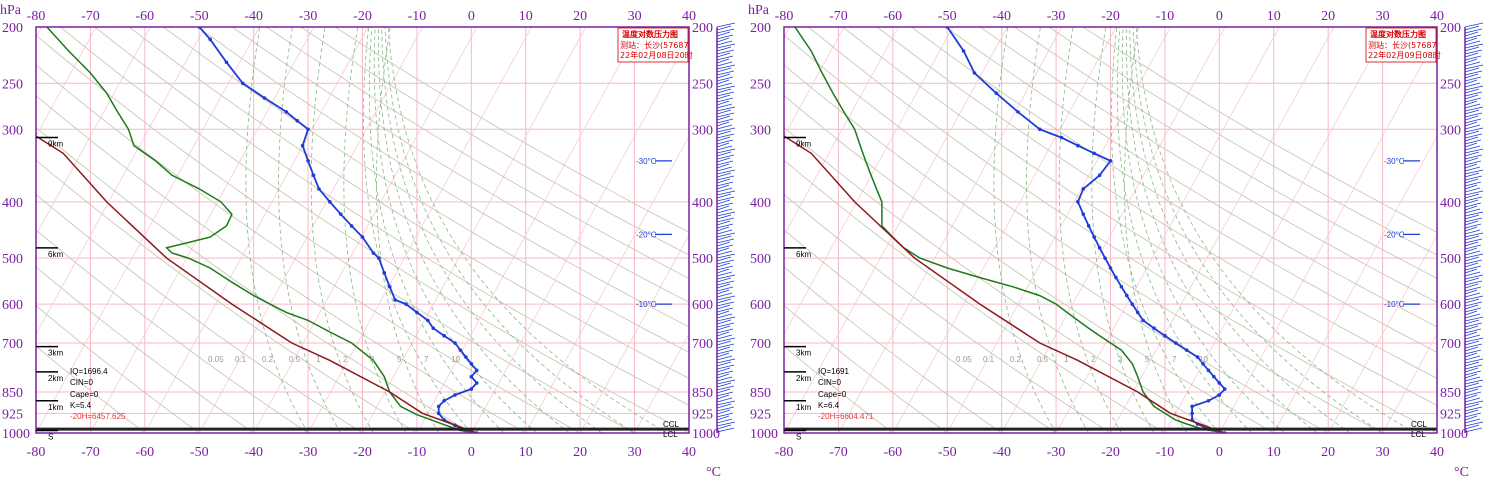  What do you see at coordinates (646, 304) in the screenshot?
I see `iso-marker-label: -10°C` at bounding box center [646, 304].